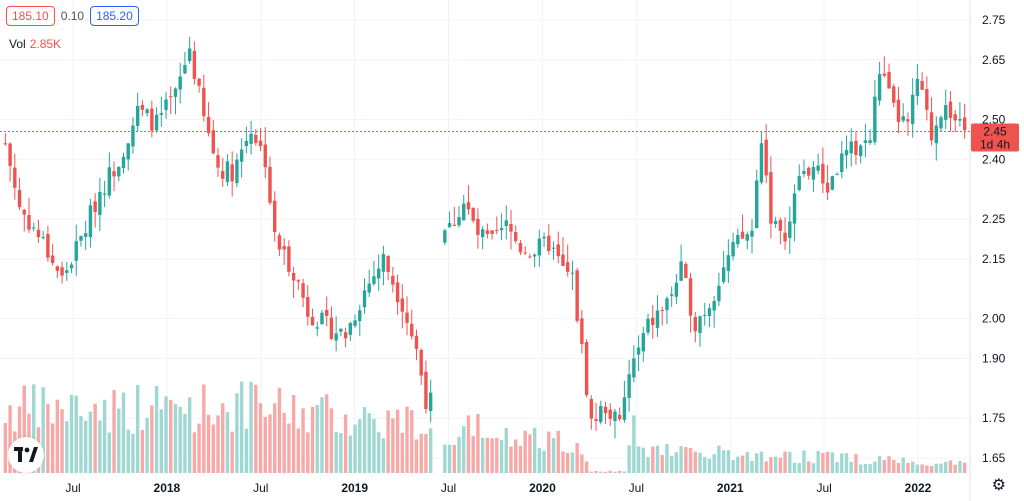 This screenshot has height=501, width=1024. Describe the element at coordinates (994, 319) in the screenshot. I see `y-tick-label: 2.00` at that location.